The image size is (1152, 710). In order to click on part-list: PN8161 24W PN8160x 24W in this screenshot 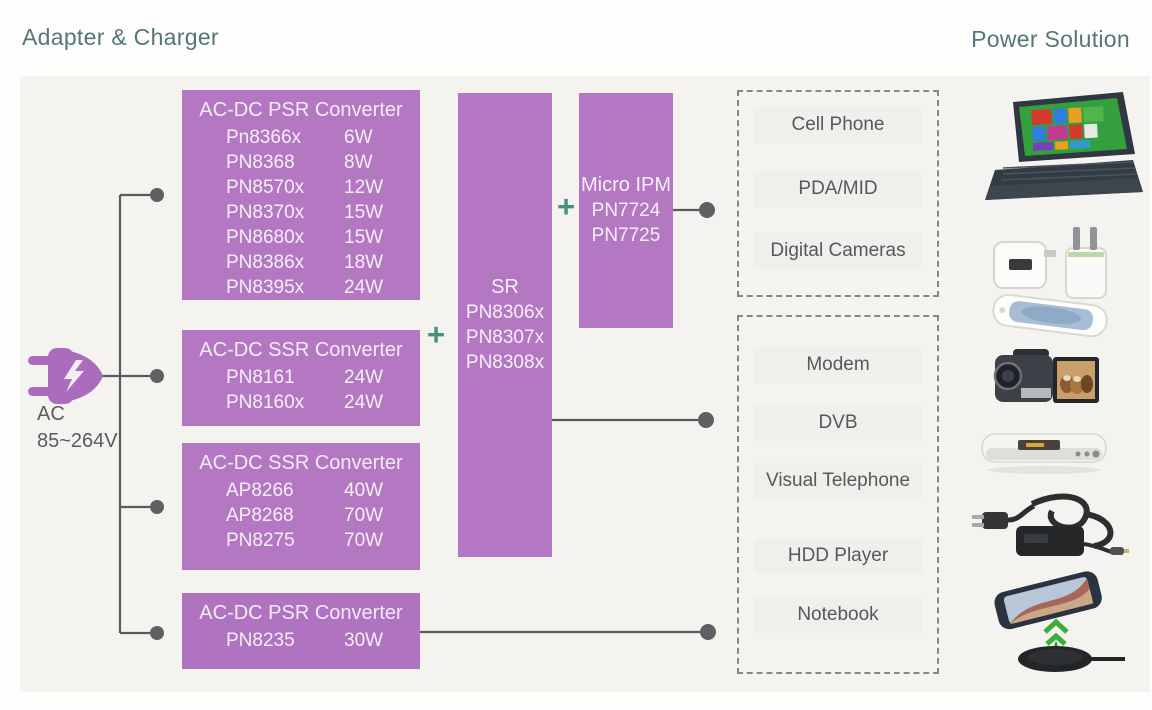, I will do `click(301, 390)`.